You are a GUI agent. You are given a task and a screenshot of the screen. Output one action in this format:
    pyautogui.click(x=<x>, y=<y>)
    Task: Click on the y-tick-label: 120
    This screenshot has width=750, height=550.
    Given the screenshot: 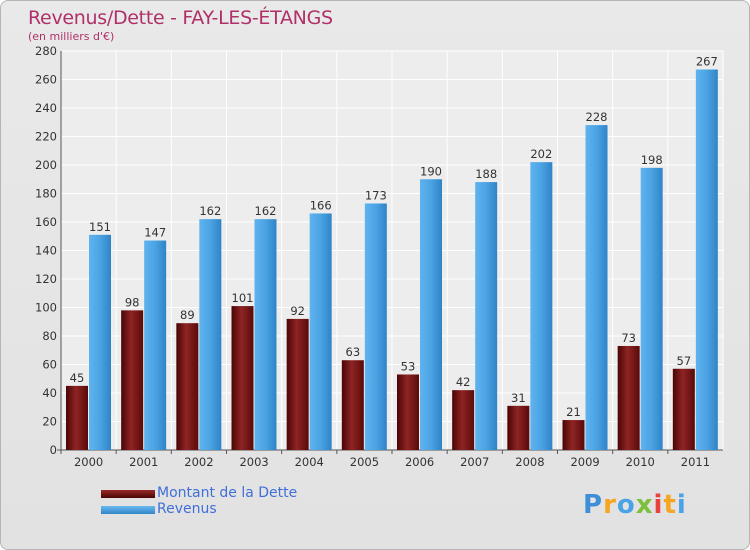 What is the action you would take?
    pyautogui.click(x=46, y=279)
    